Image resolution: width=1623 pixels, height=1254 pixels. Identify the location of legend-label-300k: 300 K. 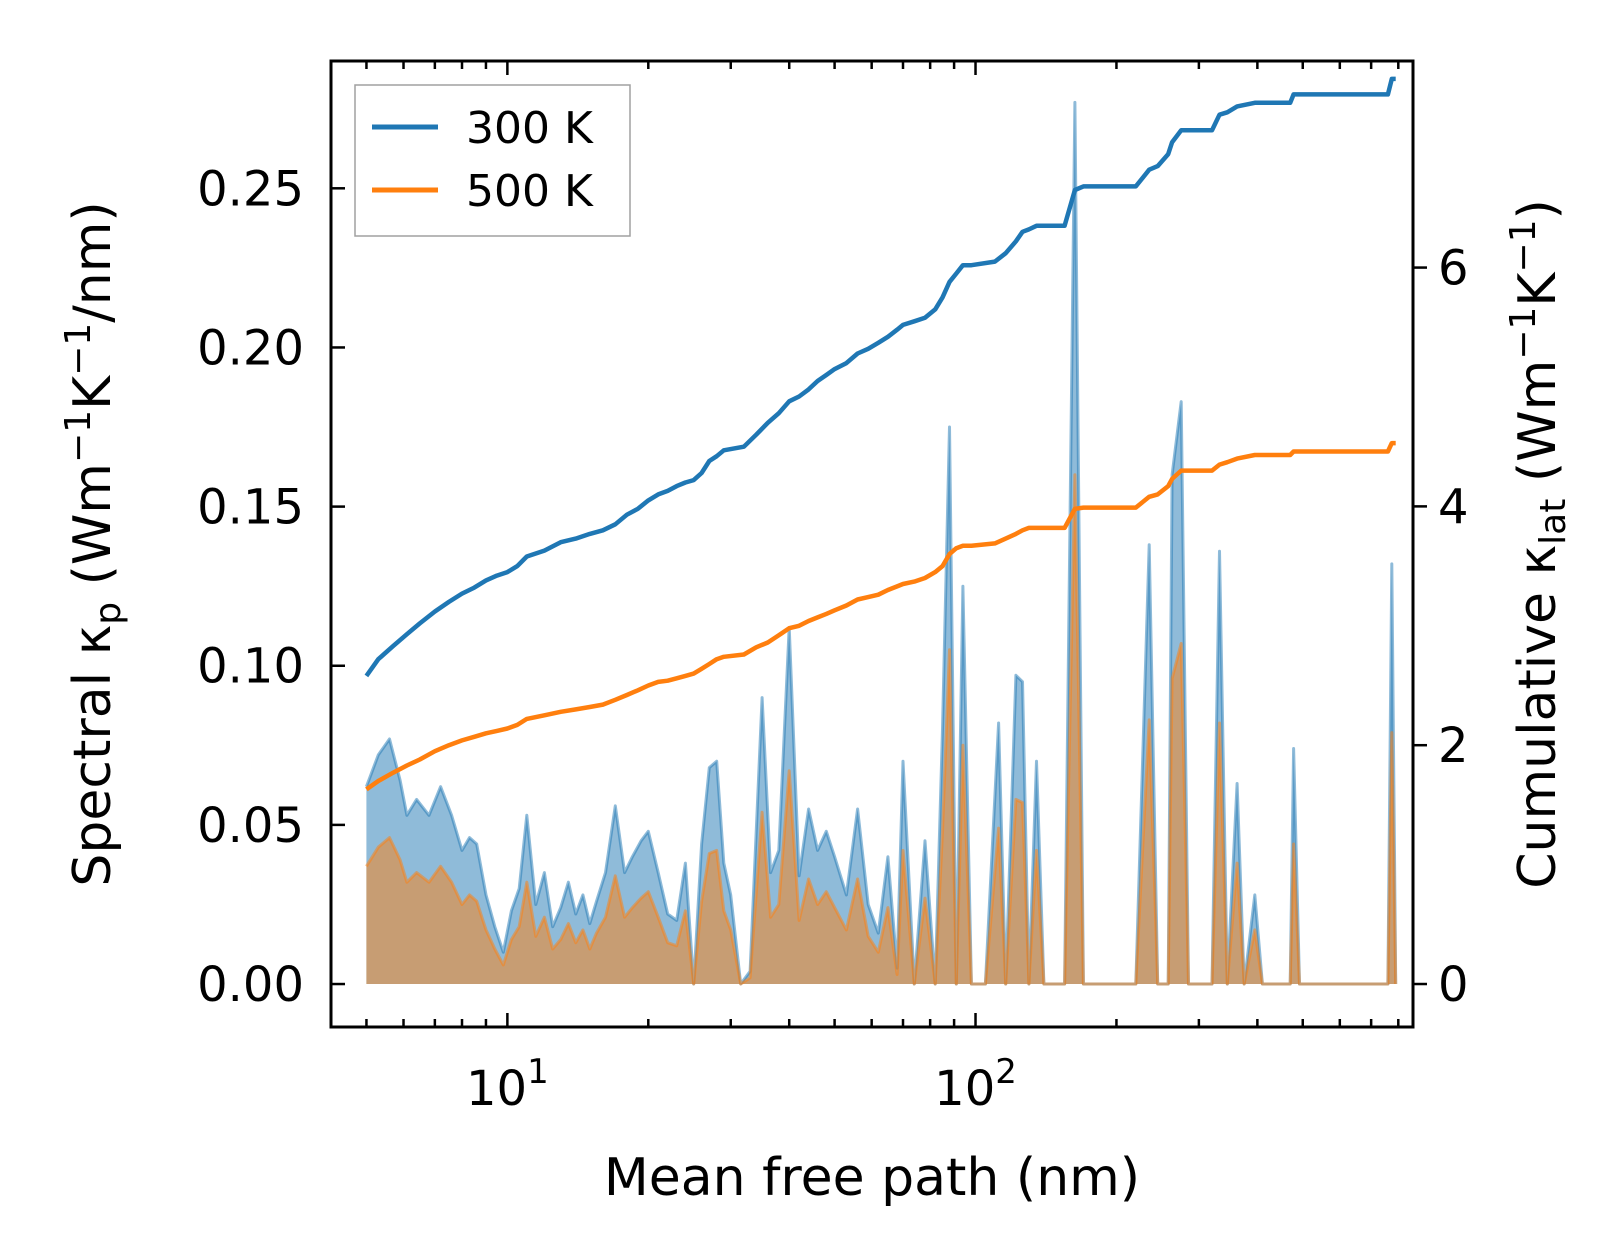
(530, 128).